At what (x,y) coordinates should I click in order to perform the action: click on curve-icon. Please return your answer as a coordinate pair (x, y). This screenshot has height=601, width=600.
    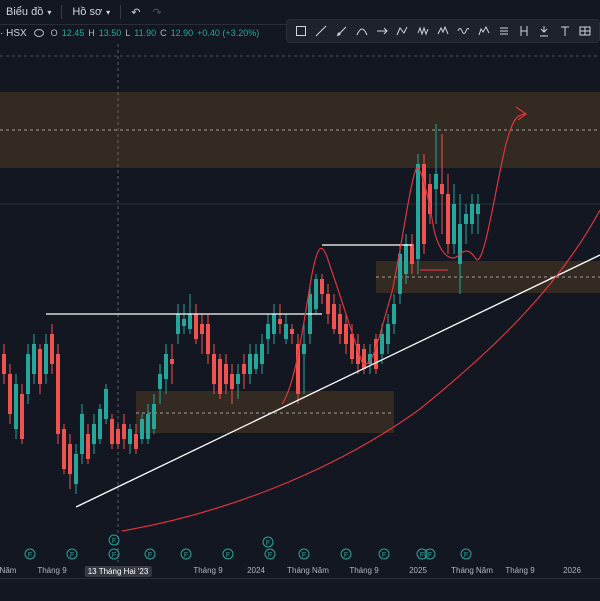
    Looking at the image, I should click on (362, 31).